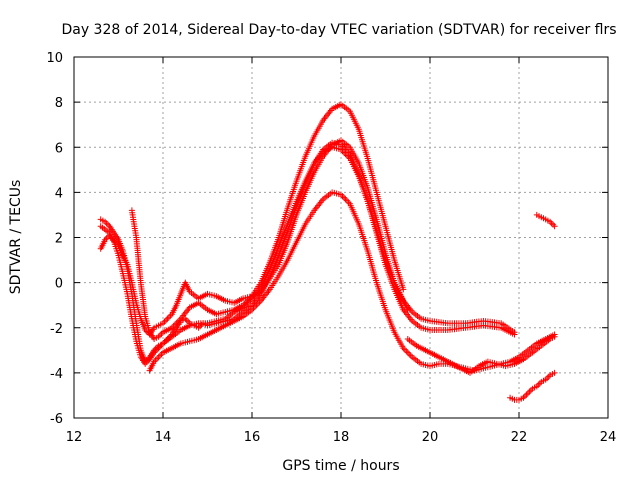 The width and height of the screenshot is (640, 480). What do you see at coordinates (56, 329) in the screenshot?
I see `y-tick-label: -2` at bounding box center [56, 329].